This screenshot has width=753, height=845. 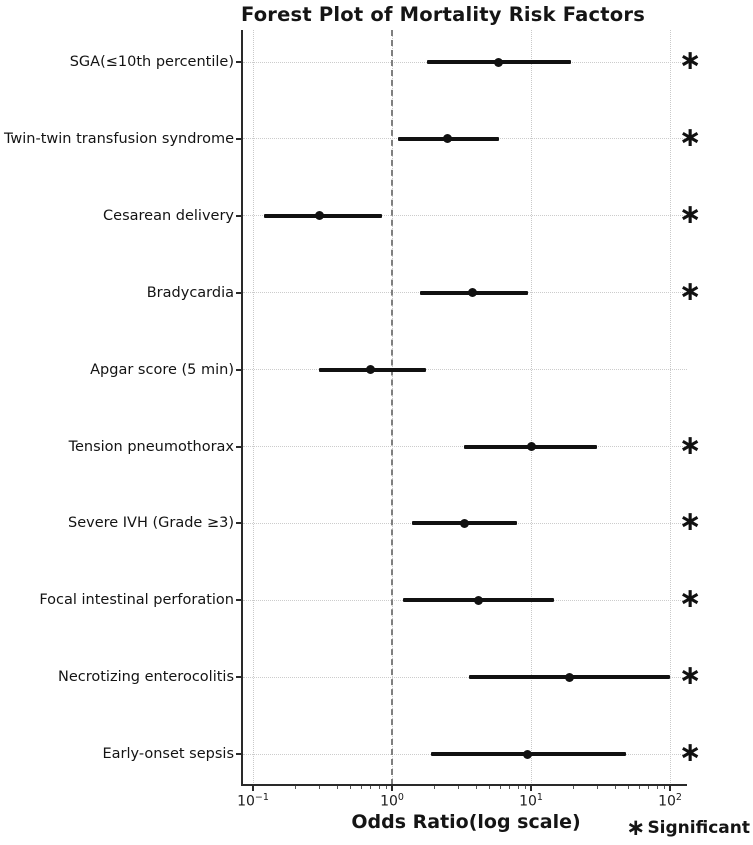 I want to click on row-label: SGA(≤10th percentile), so click(x=151, y=62).